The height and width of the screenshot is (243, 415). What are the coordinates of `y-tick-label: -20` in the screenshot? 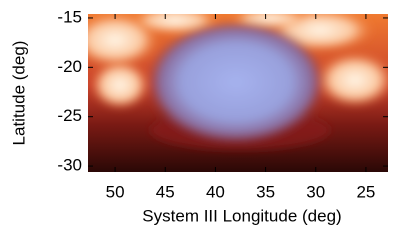 It's located at (69, 66).